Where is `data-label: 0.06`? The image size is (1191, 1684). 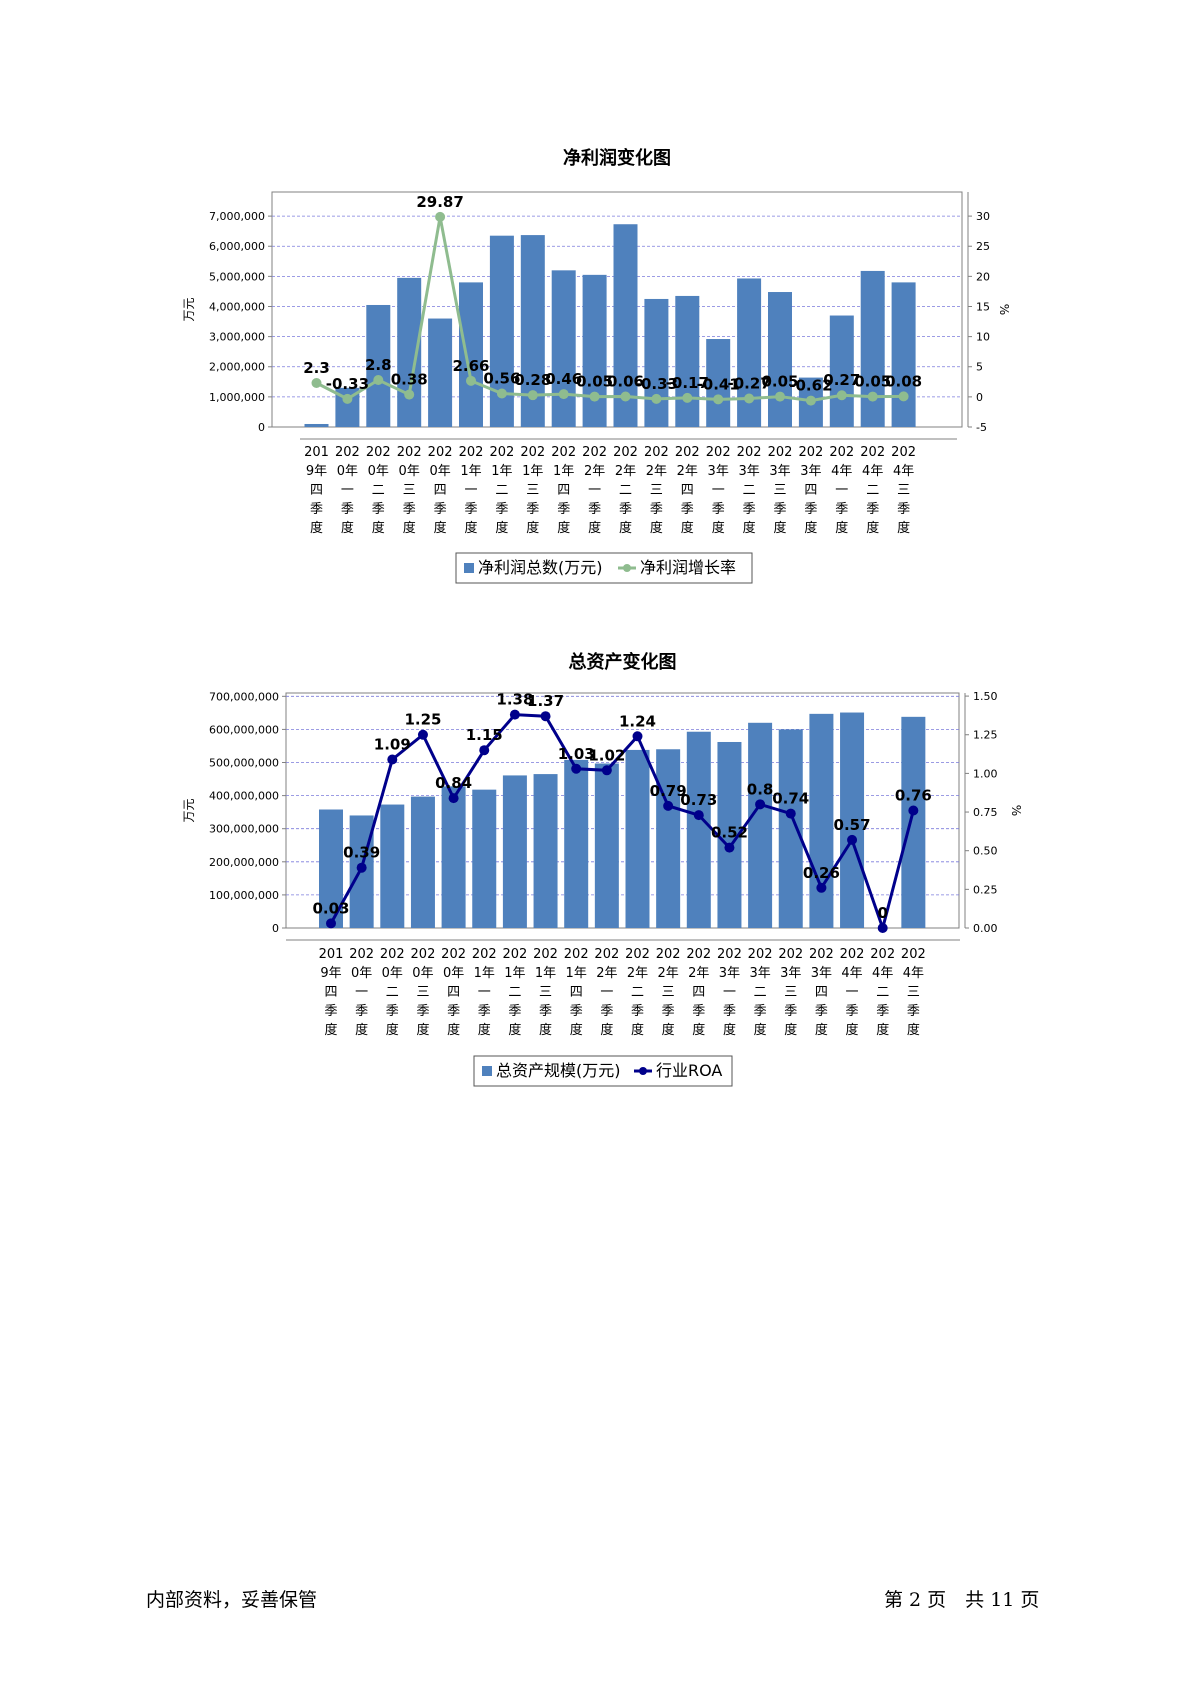 data-label: 0.06 is located at coordinates (625, 382).